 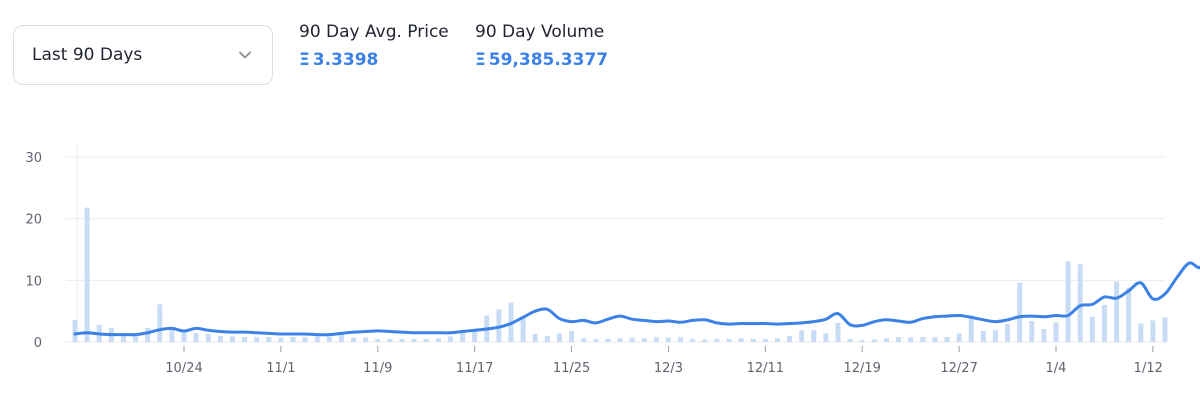 What do you see at coordinates (183, 368) in the screenshot?
I see `x-tick-label: 10/24` at bounding box center [183, 368].